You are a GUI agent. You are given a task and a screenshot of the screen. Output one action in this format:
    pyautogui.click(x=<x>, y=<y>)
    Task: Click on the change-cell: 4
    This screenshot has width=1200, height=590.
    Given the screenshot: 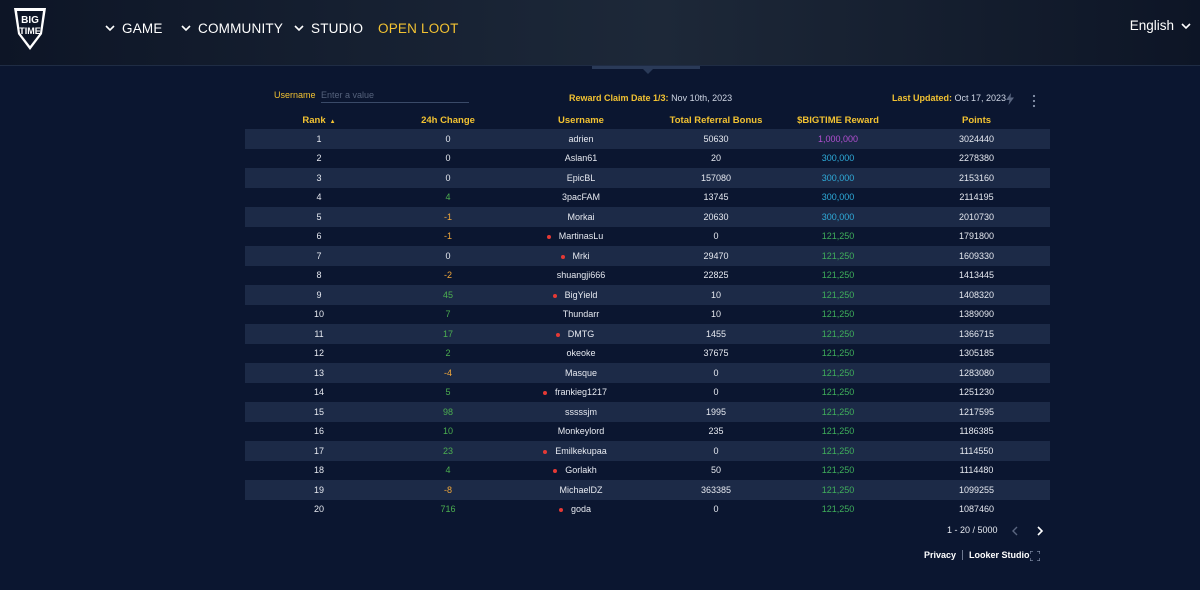 What is the action you would take?
    pyautogui.click(x=448, y=470)
    